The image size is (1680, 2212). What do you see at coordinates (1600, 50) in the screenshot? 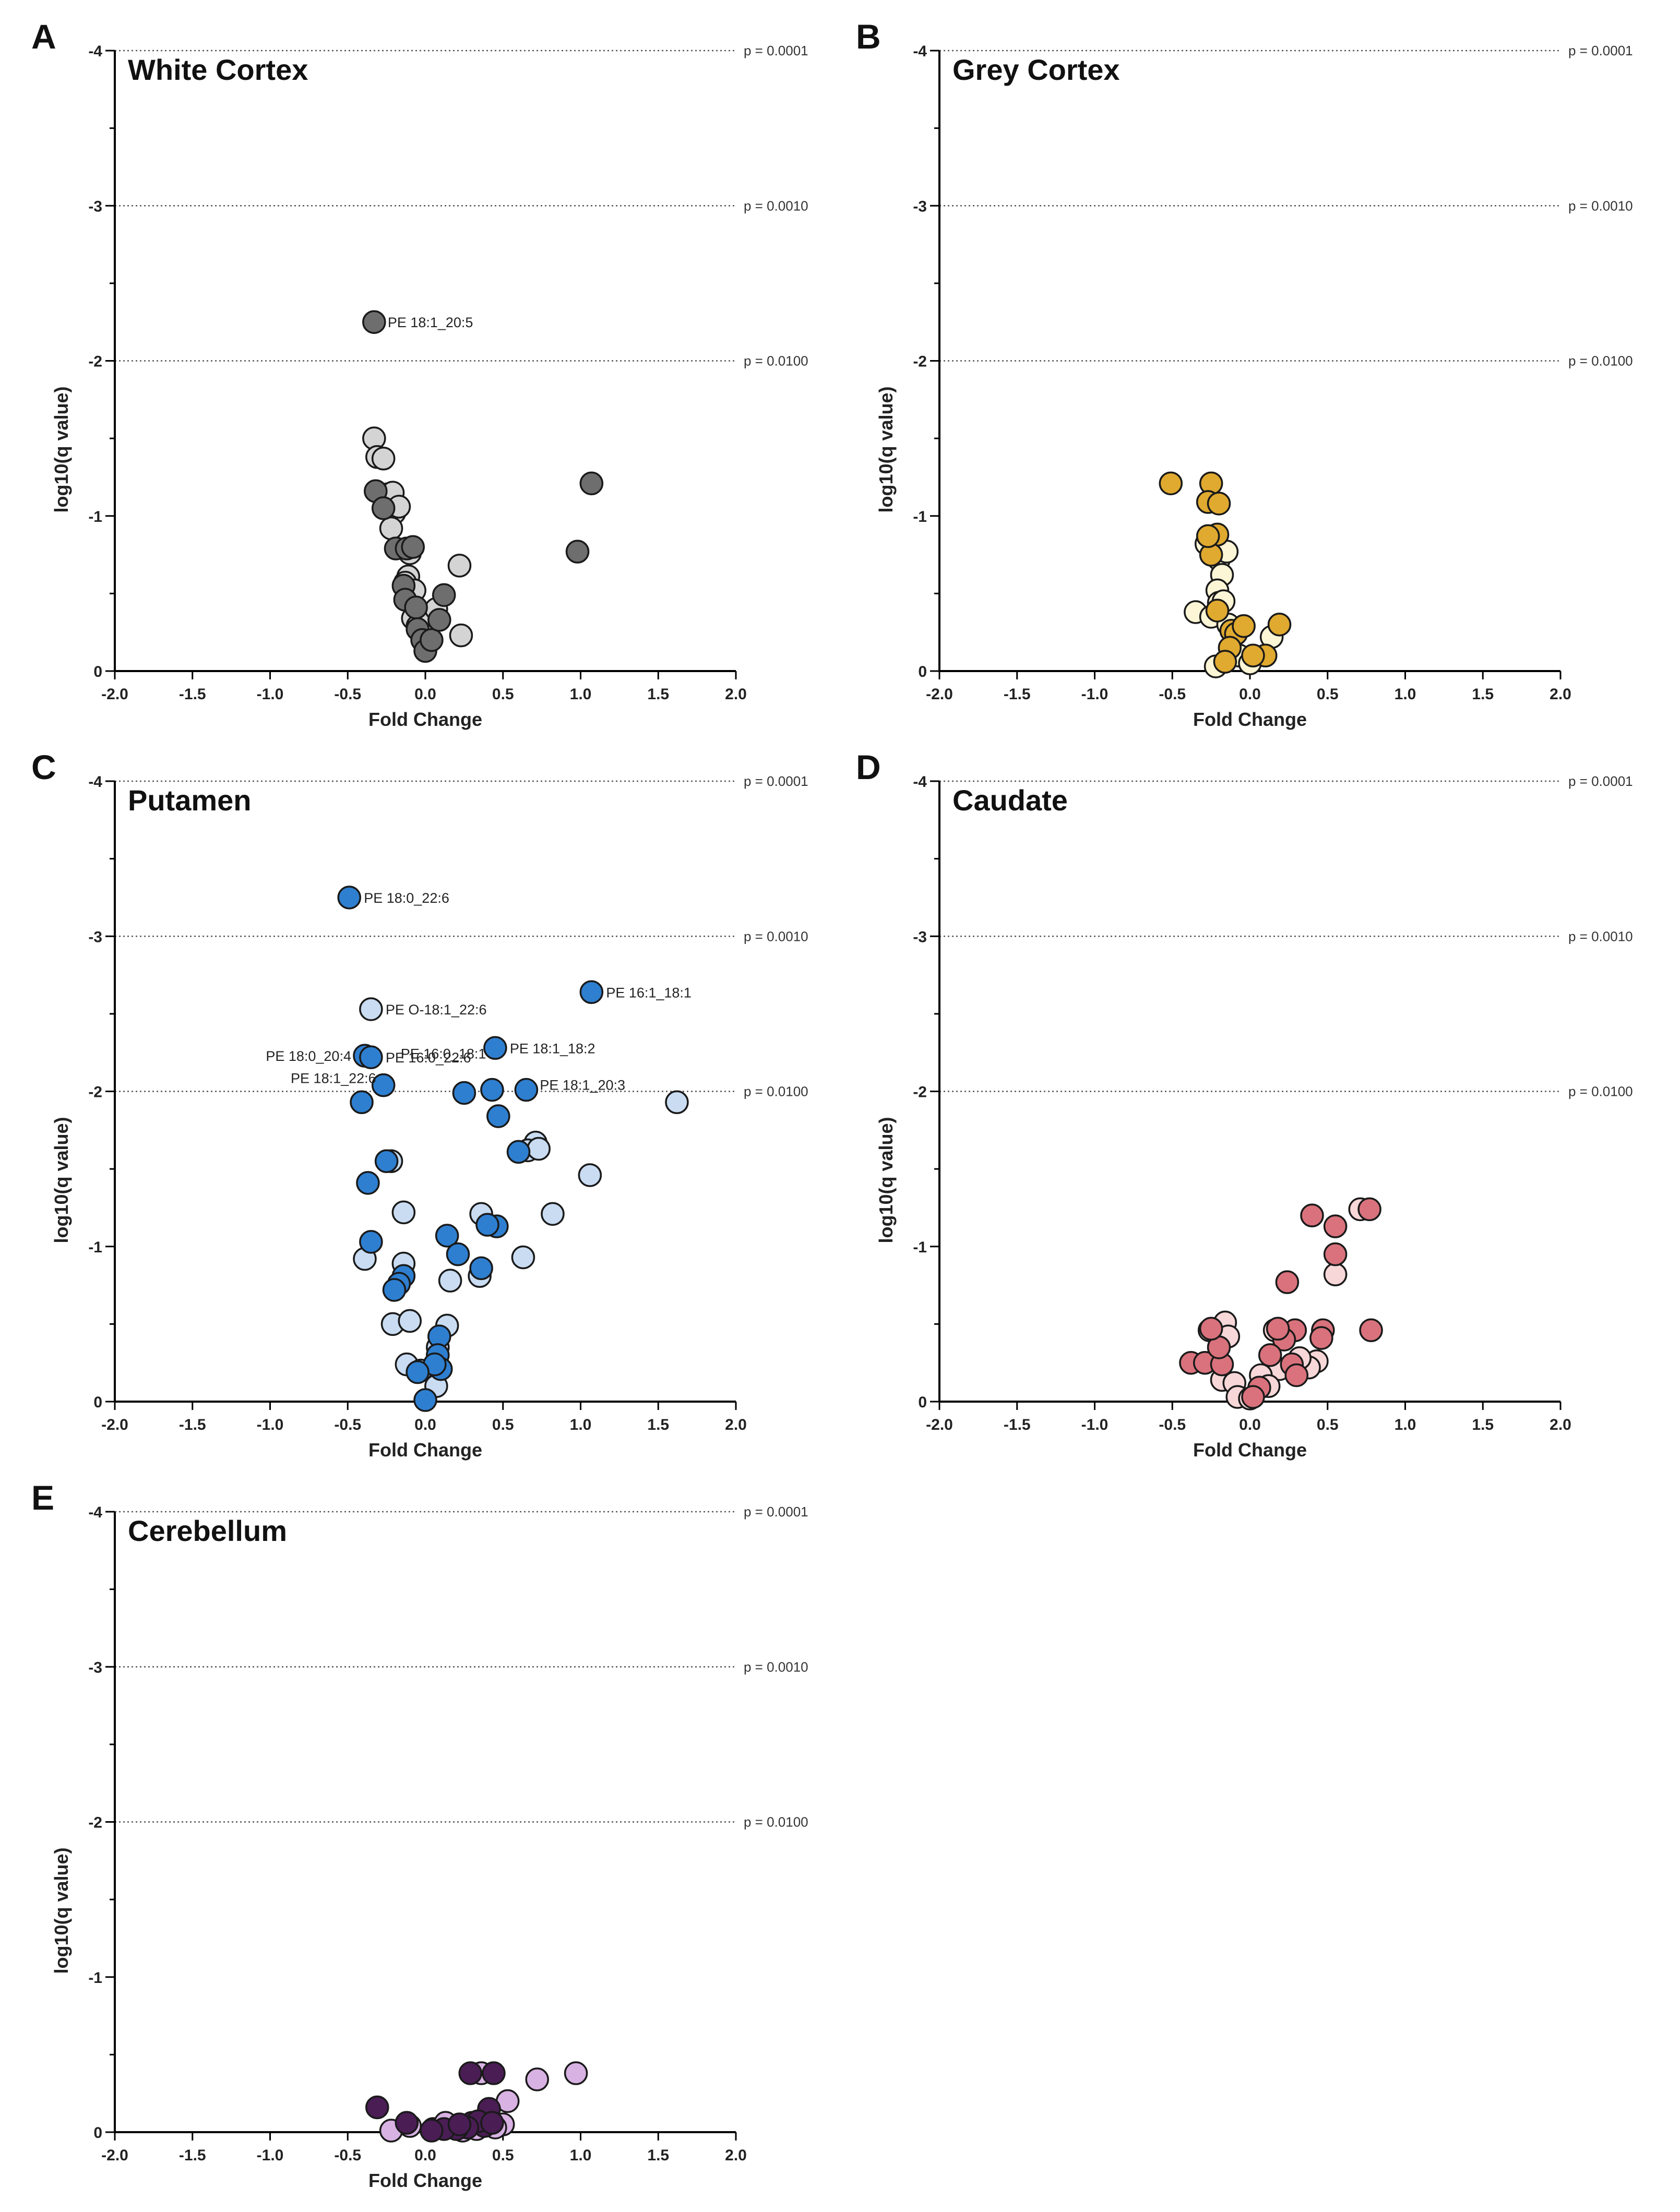
I see `reference-line-label: p = 0.0001` at bounding box center [1600, 50].